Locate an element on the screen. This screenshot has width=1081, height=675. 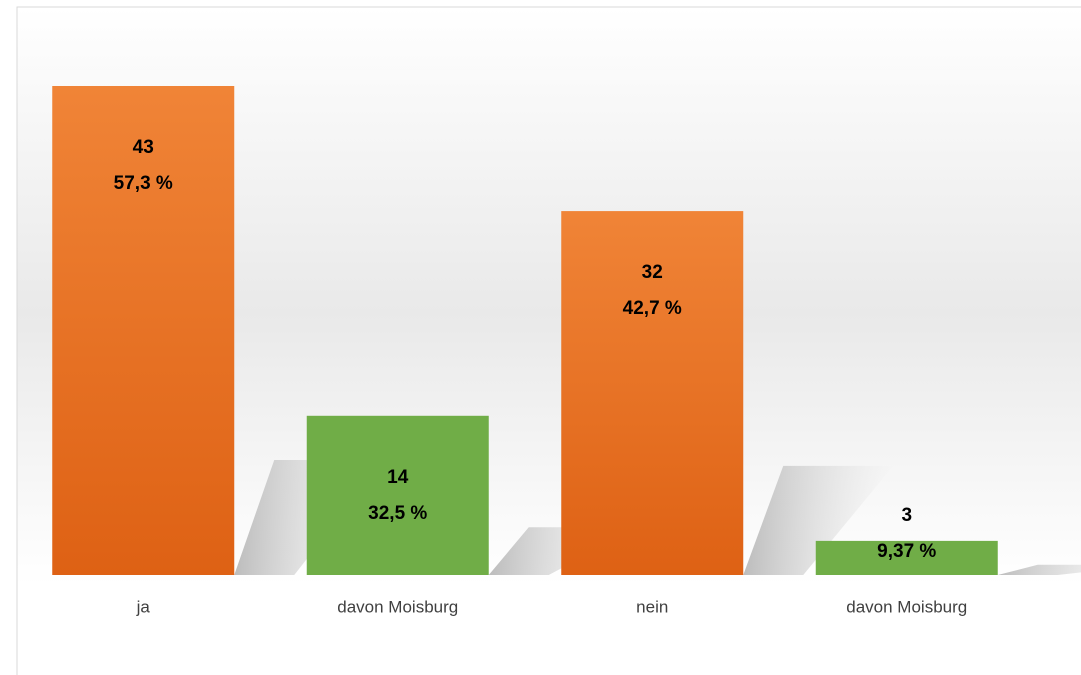
value-label: 3 is located at coordinates (906, 515).